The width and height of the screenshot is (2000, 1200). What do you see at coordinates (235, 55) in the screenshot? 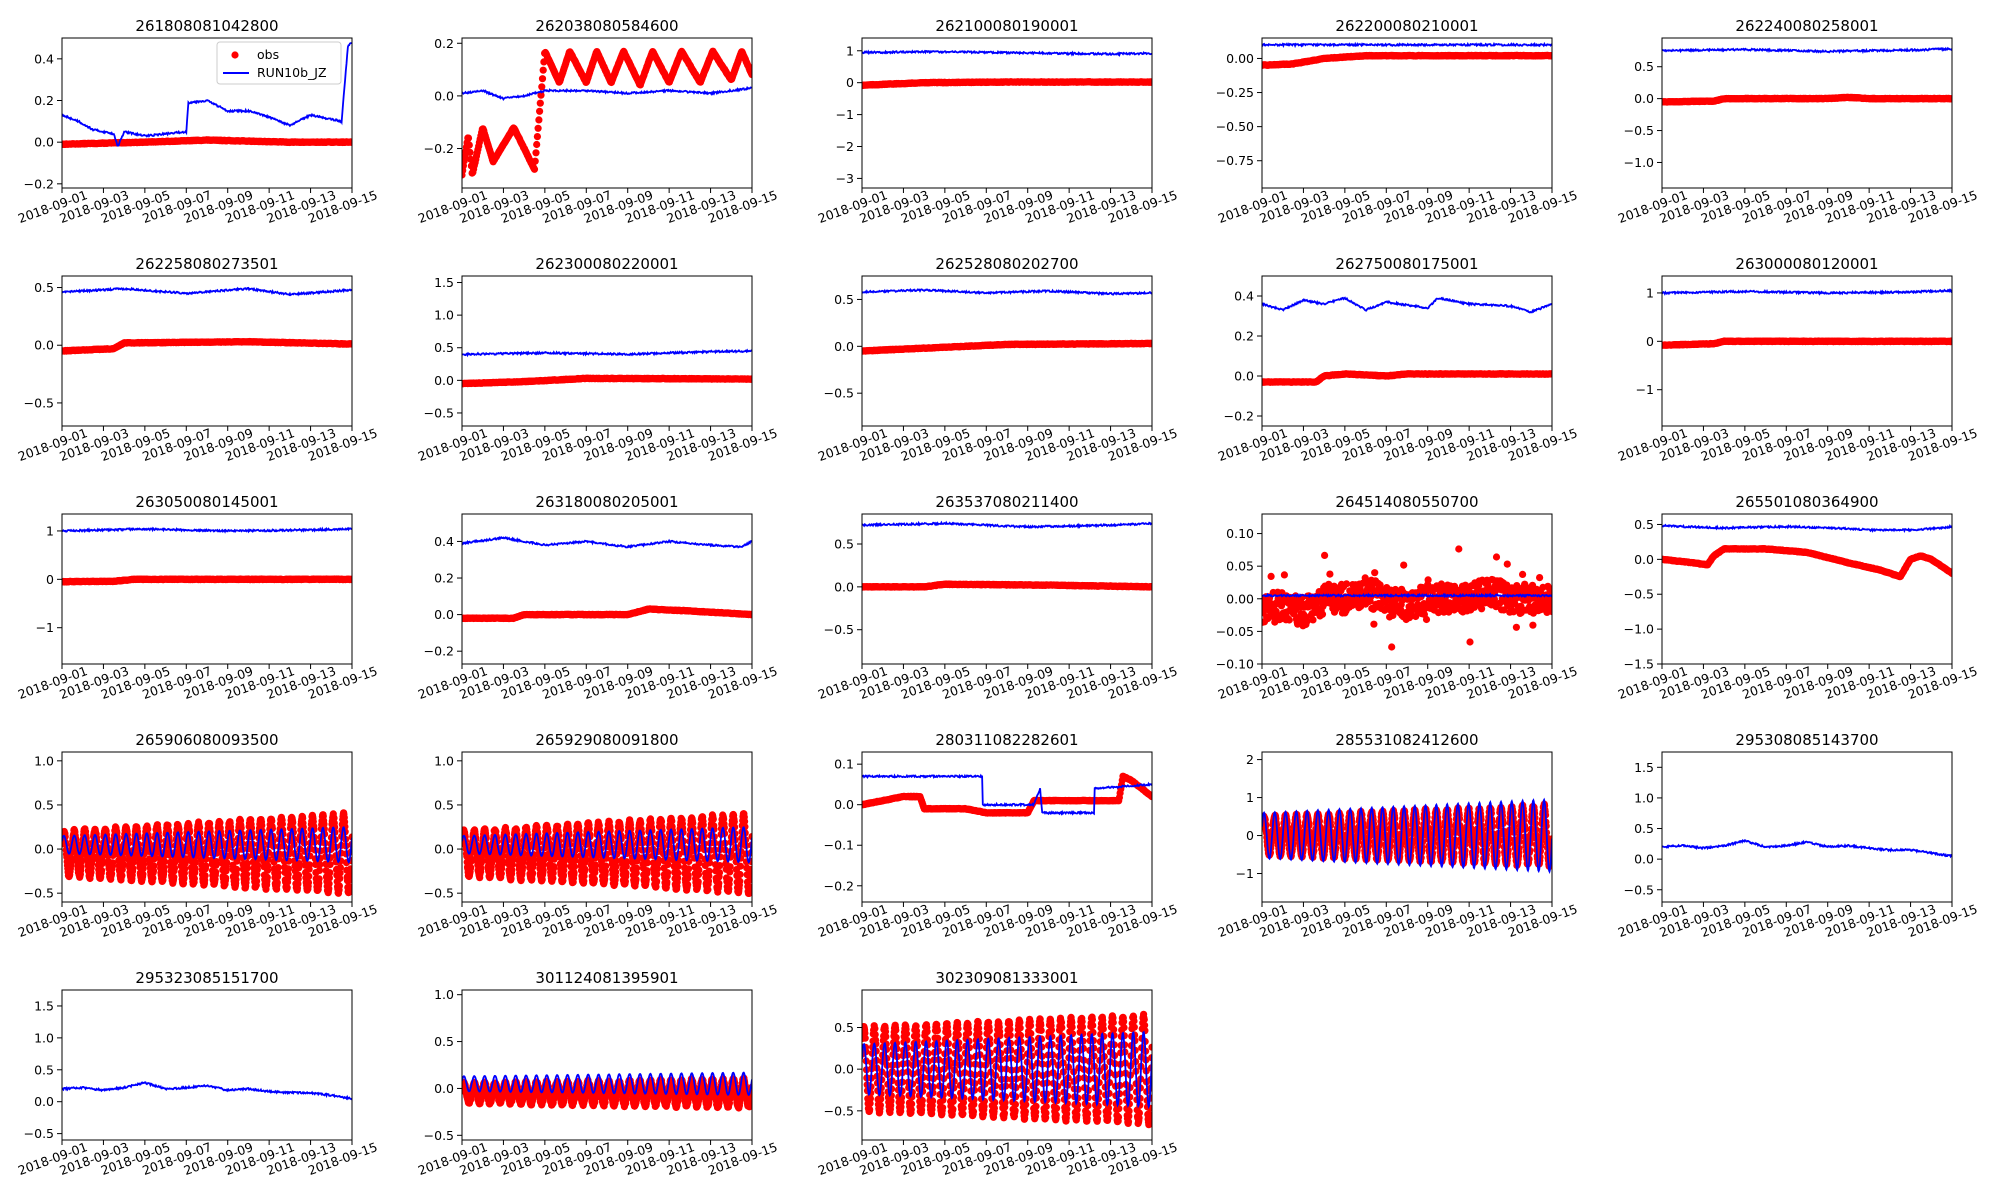
I see `legend-obs-marker` at bounding box center [235, 55].